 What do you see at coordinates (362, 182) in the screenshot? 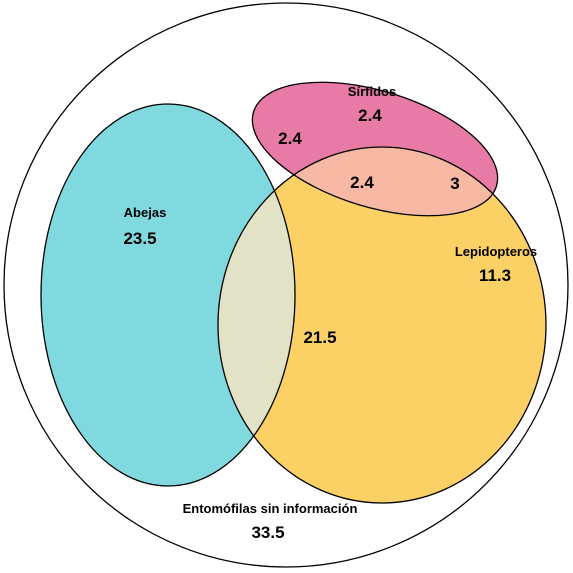
I see `all-three-value: 2.4` at bounding box center [362, 182].